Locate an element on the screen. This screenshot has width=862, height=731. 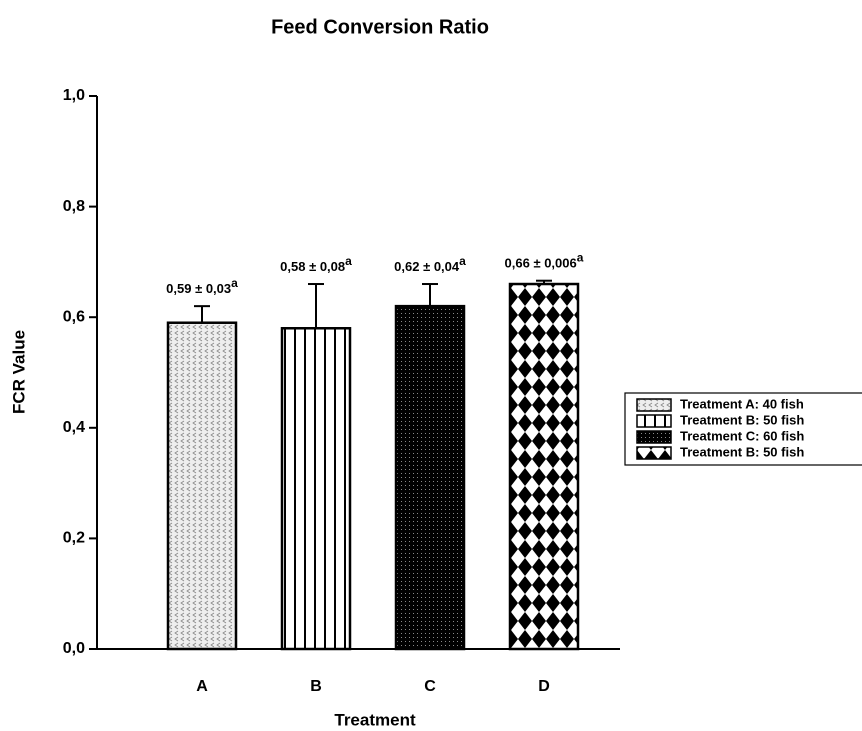
value-label: 0,58 ± 0,08a is located at coordinates (316, 264).